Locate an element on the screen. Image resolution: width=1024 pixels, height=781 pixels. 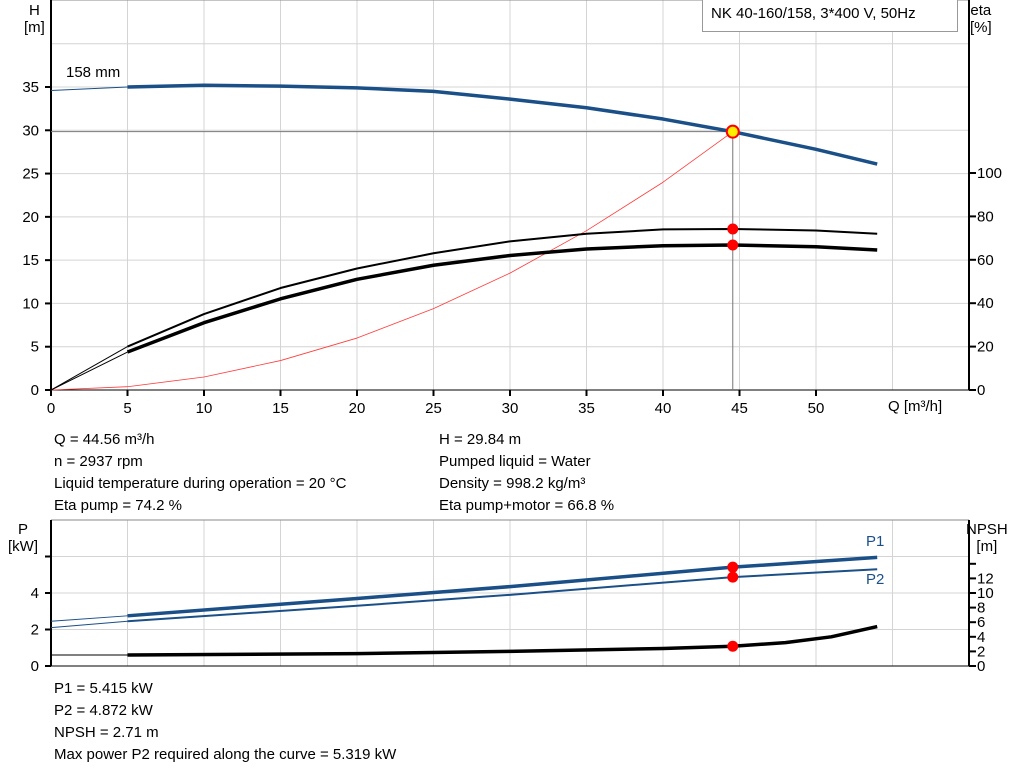
x-tick-label: 15 is located at coordinates (280, 408).